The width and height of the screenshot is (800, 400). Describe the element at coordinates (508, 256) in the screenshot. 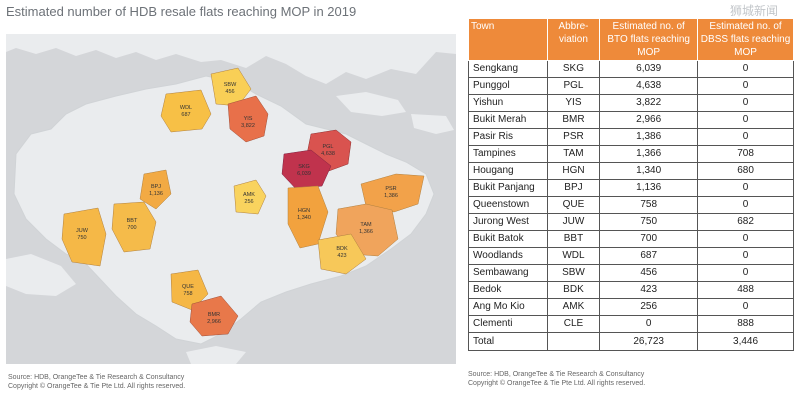

I see `cell-town: Woodlands` at that location.